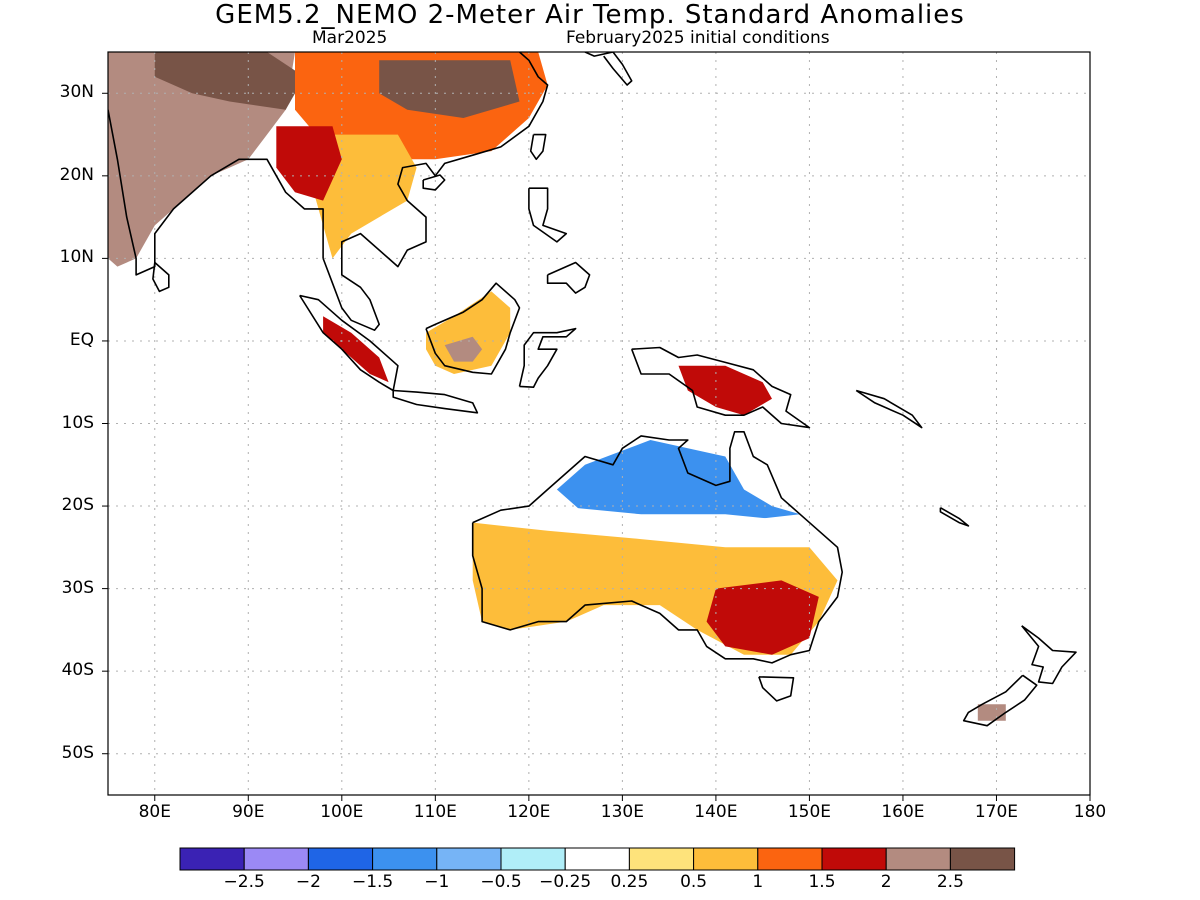 This screenshot has height=900, width=1200. What do you see at coordinates (309, 163) in the screenshot?
I see `anomaly-region-myanmar` at bounding box center [309, 163].